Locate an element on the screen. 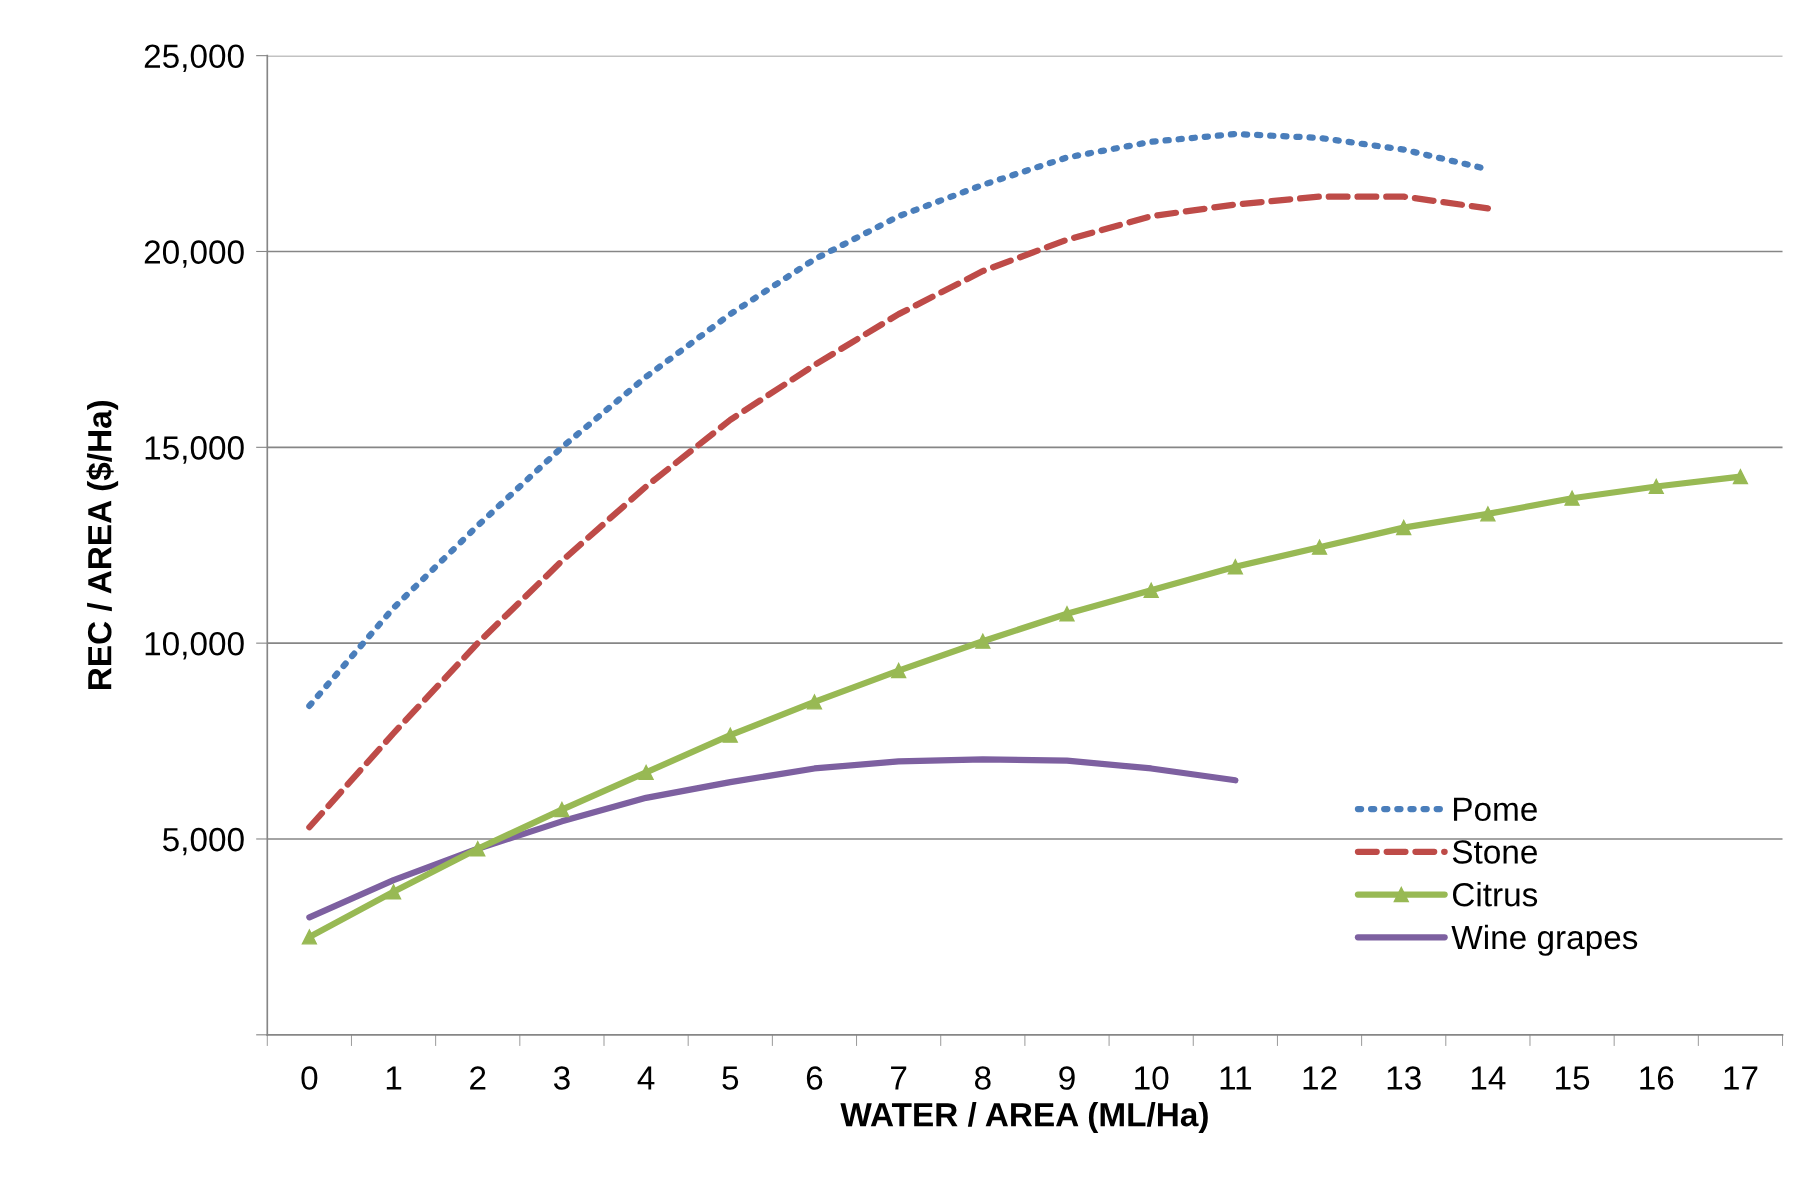 The width and height of the screenshot is (1806, 1184). x-tick-label: 14 is located at coordinates (1488, 1078).